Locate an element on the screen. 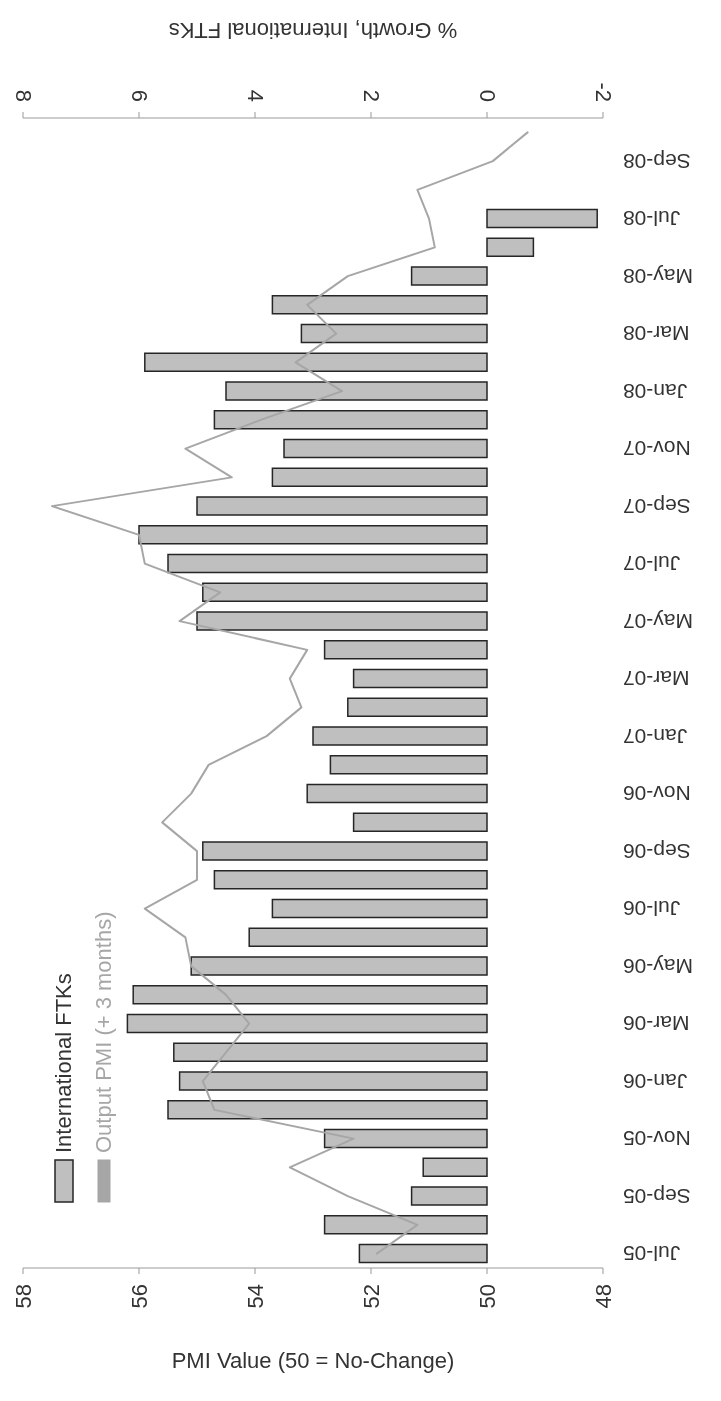 Image resolution: width=721 pixels, height=1401 pixels. y-tick-label: Nov-05 is located at coordinates (657, 1139).